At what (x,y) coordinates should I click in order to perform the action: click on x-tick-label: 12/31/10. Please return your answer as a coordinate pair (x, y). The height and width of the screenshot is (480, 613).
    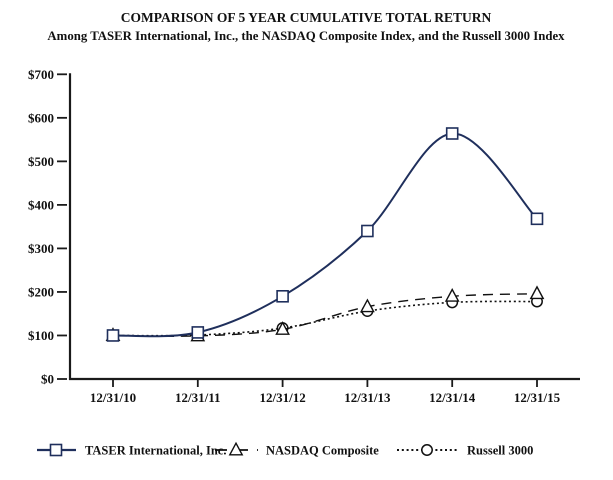
    Looking at the image, I should click on (113, 397).